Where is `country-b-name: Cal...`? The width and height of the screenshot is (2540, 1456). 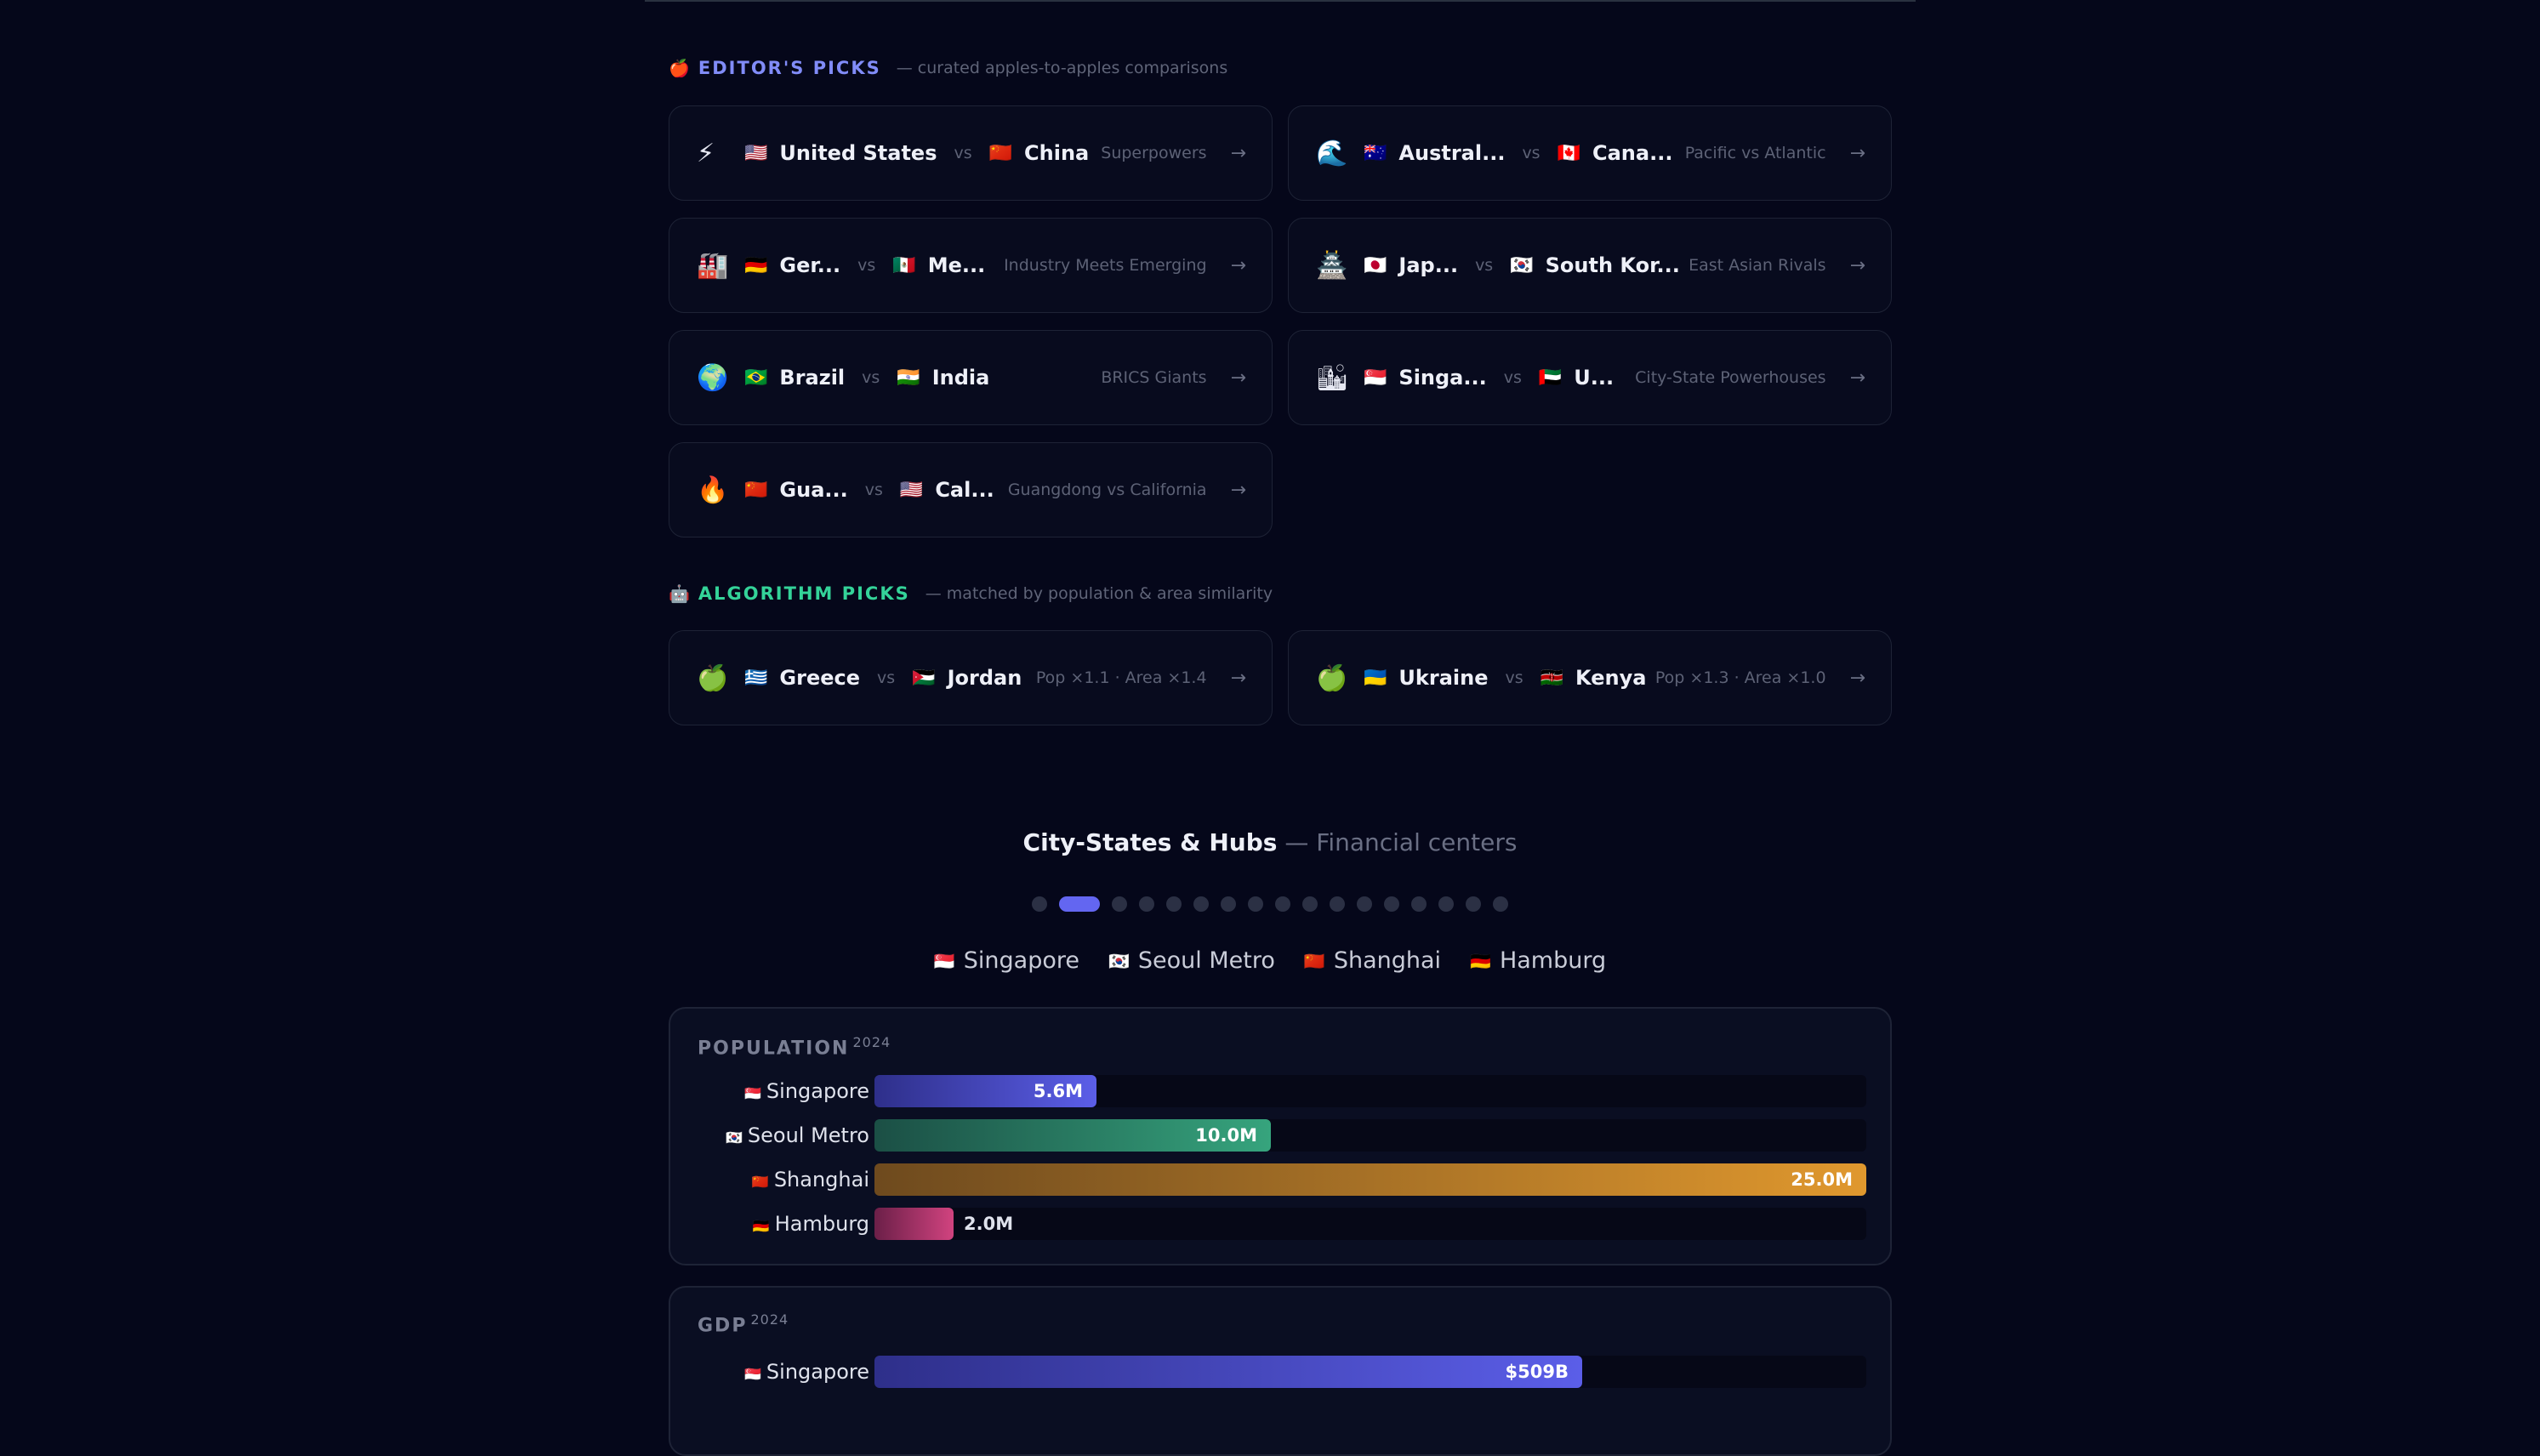 country-b-name: Cal... is located at coordinates (964, 490).